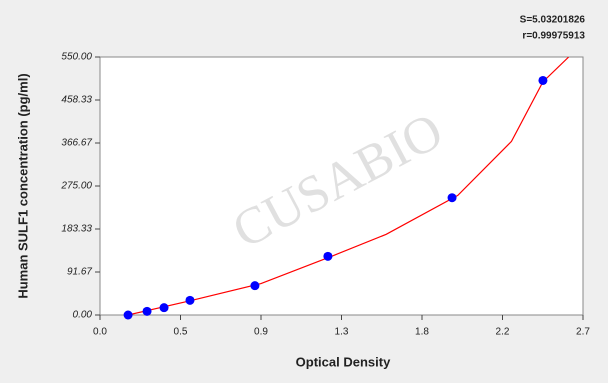 Image resolution: width=608 pixels, height=383 pixels. Describe the element at coordinates (553, 20) in the screenshot. I see `annotation: S=5.03201826` at that location.